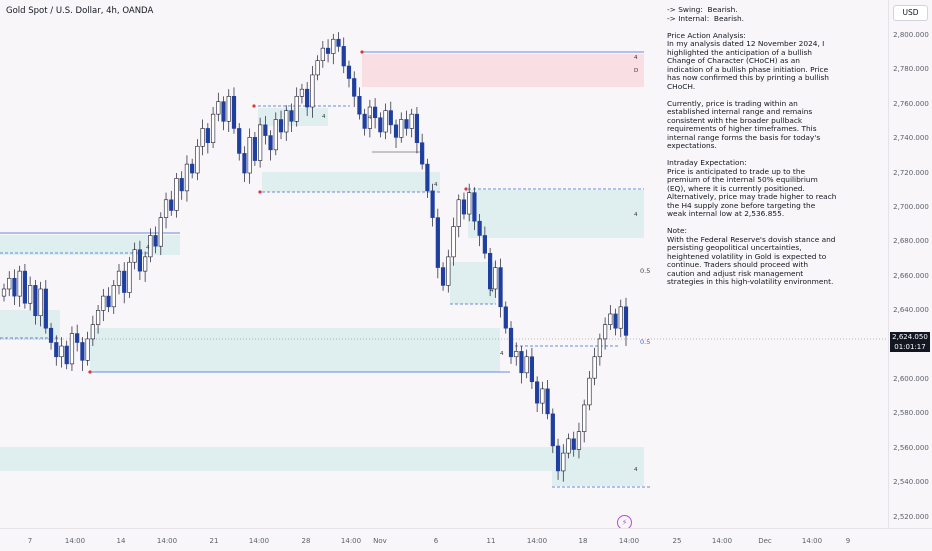 The image size is (932, 551). Describe the element at coordinates (491, 541) in the screenshot. I see `time-label: 11` at that location.